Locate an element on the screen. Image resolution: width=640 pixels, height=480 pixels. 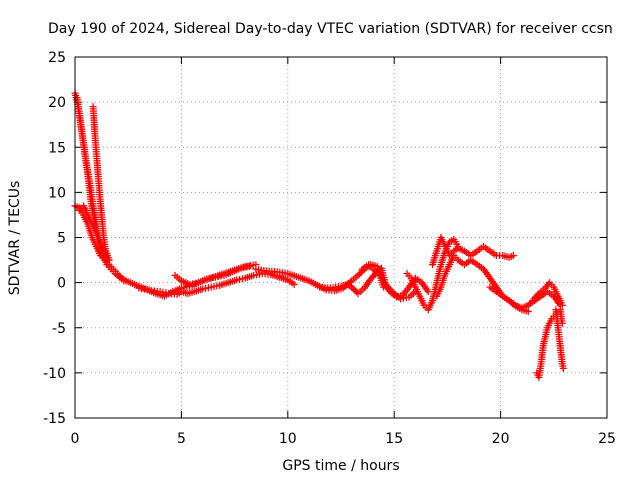
x-tick-label: 5 is located at coordinates (181, 439).